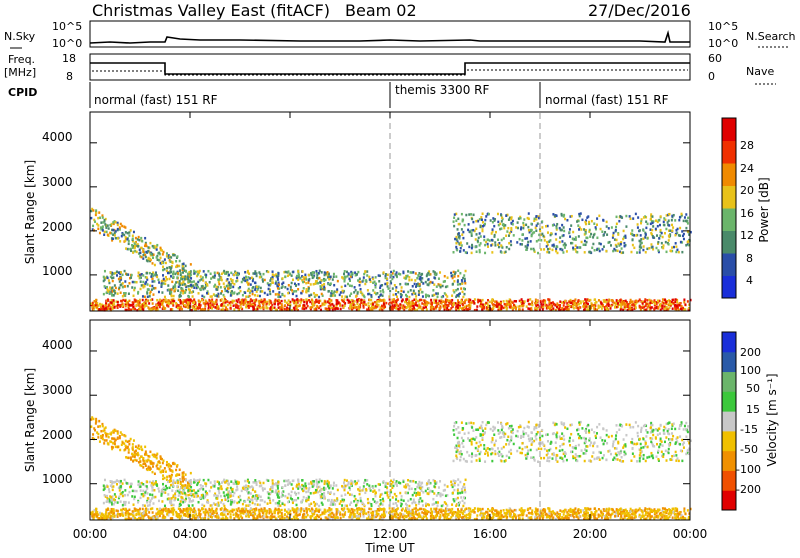 The width and height of the screenshot is (800, 558). I want to click on nave-label: Nave, so click(760, 71).